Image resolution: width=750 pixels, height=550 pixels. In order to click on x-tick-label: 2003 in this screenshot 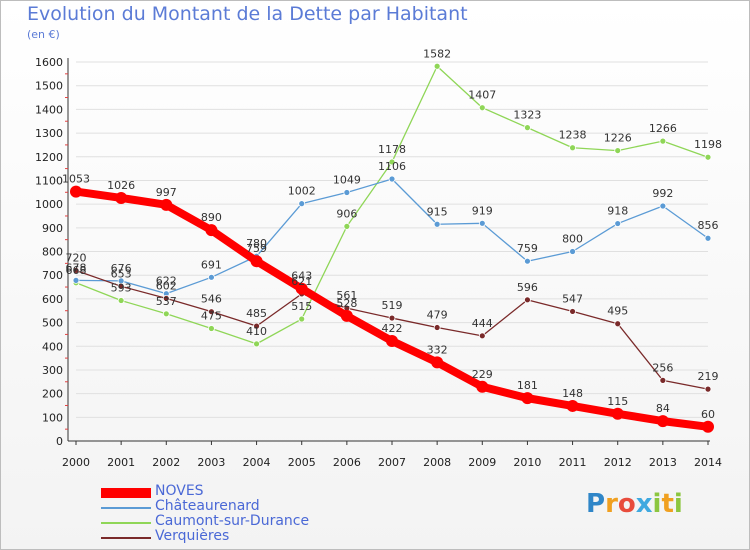, I will do `click(211, 462)`.